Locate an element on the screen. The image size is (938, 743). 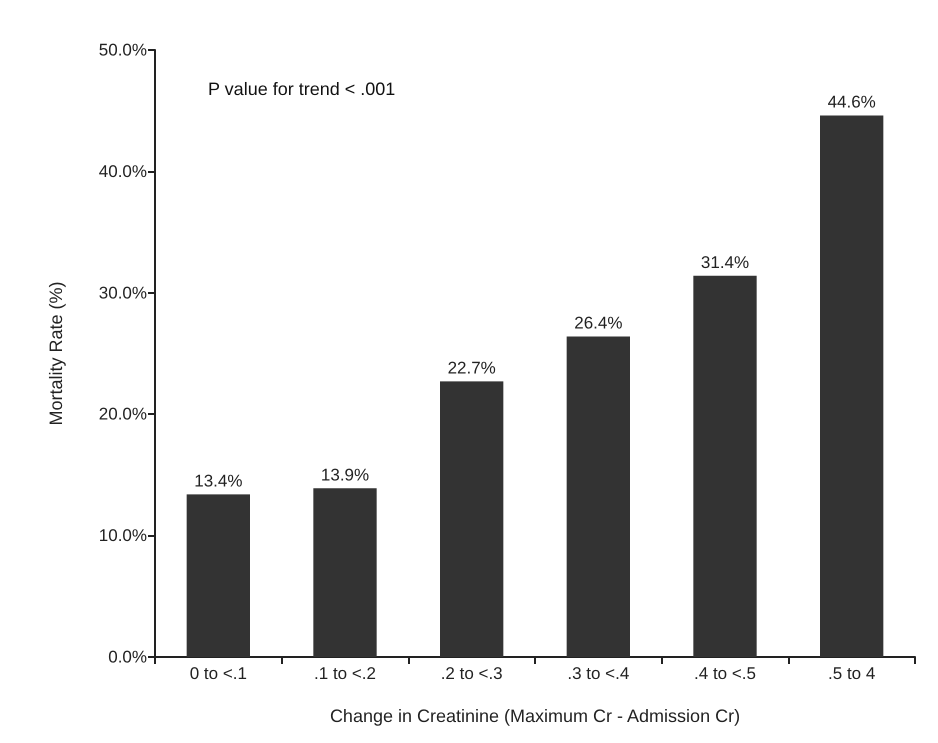
x-tick-label: .2 to <.3 is located at coordinates (471, 673).